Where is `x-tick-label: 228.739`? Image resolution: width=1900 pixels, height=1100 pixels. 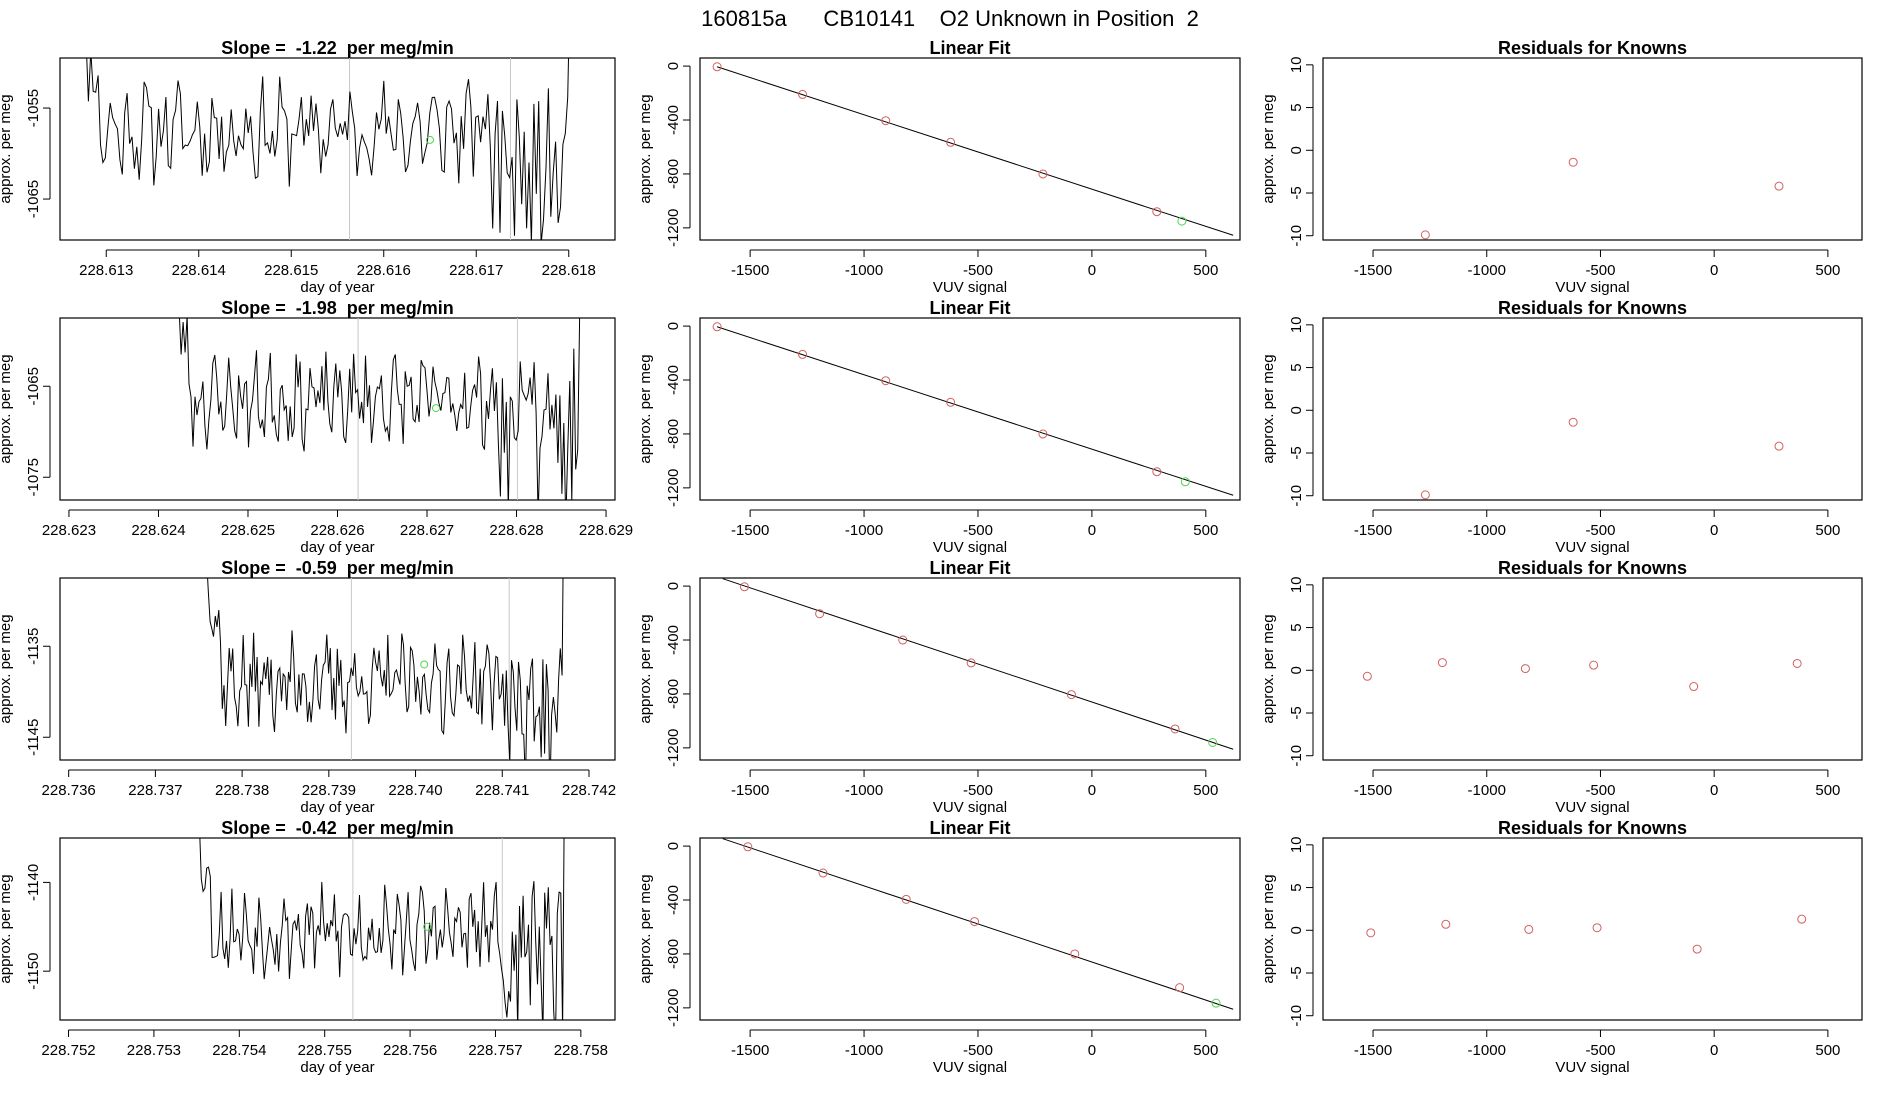
x-tick-label: 228.739 is located at coordinates (329, 790).